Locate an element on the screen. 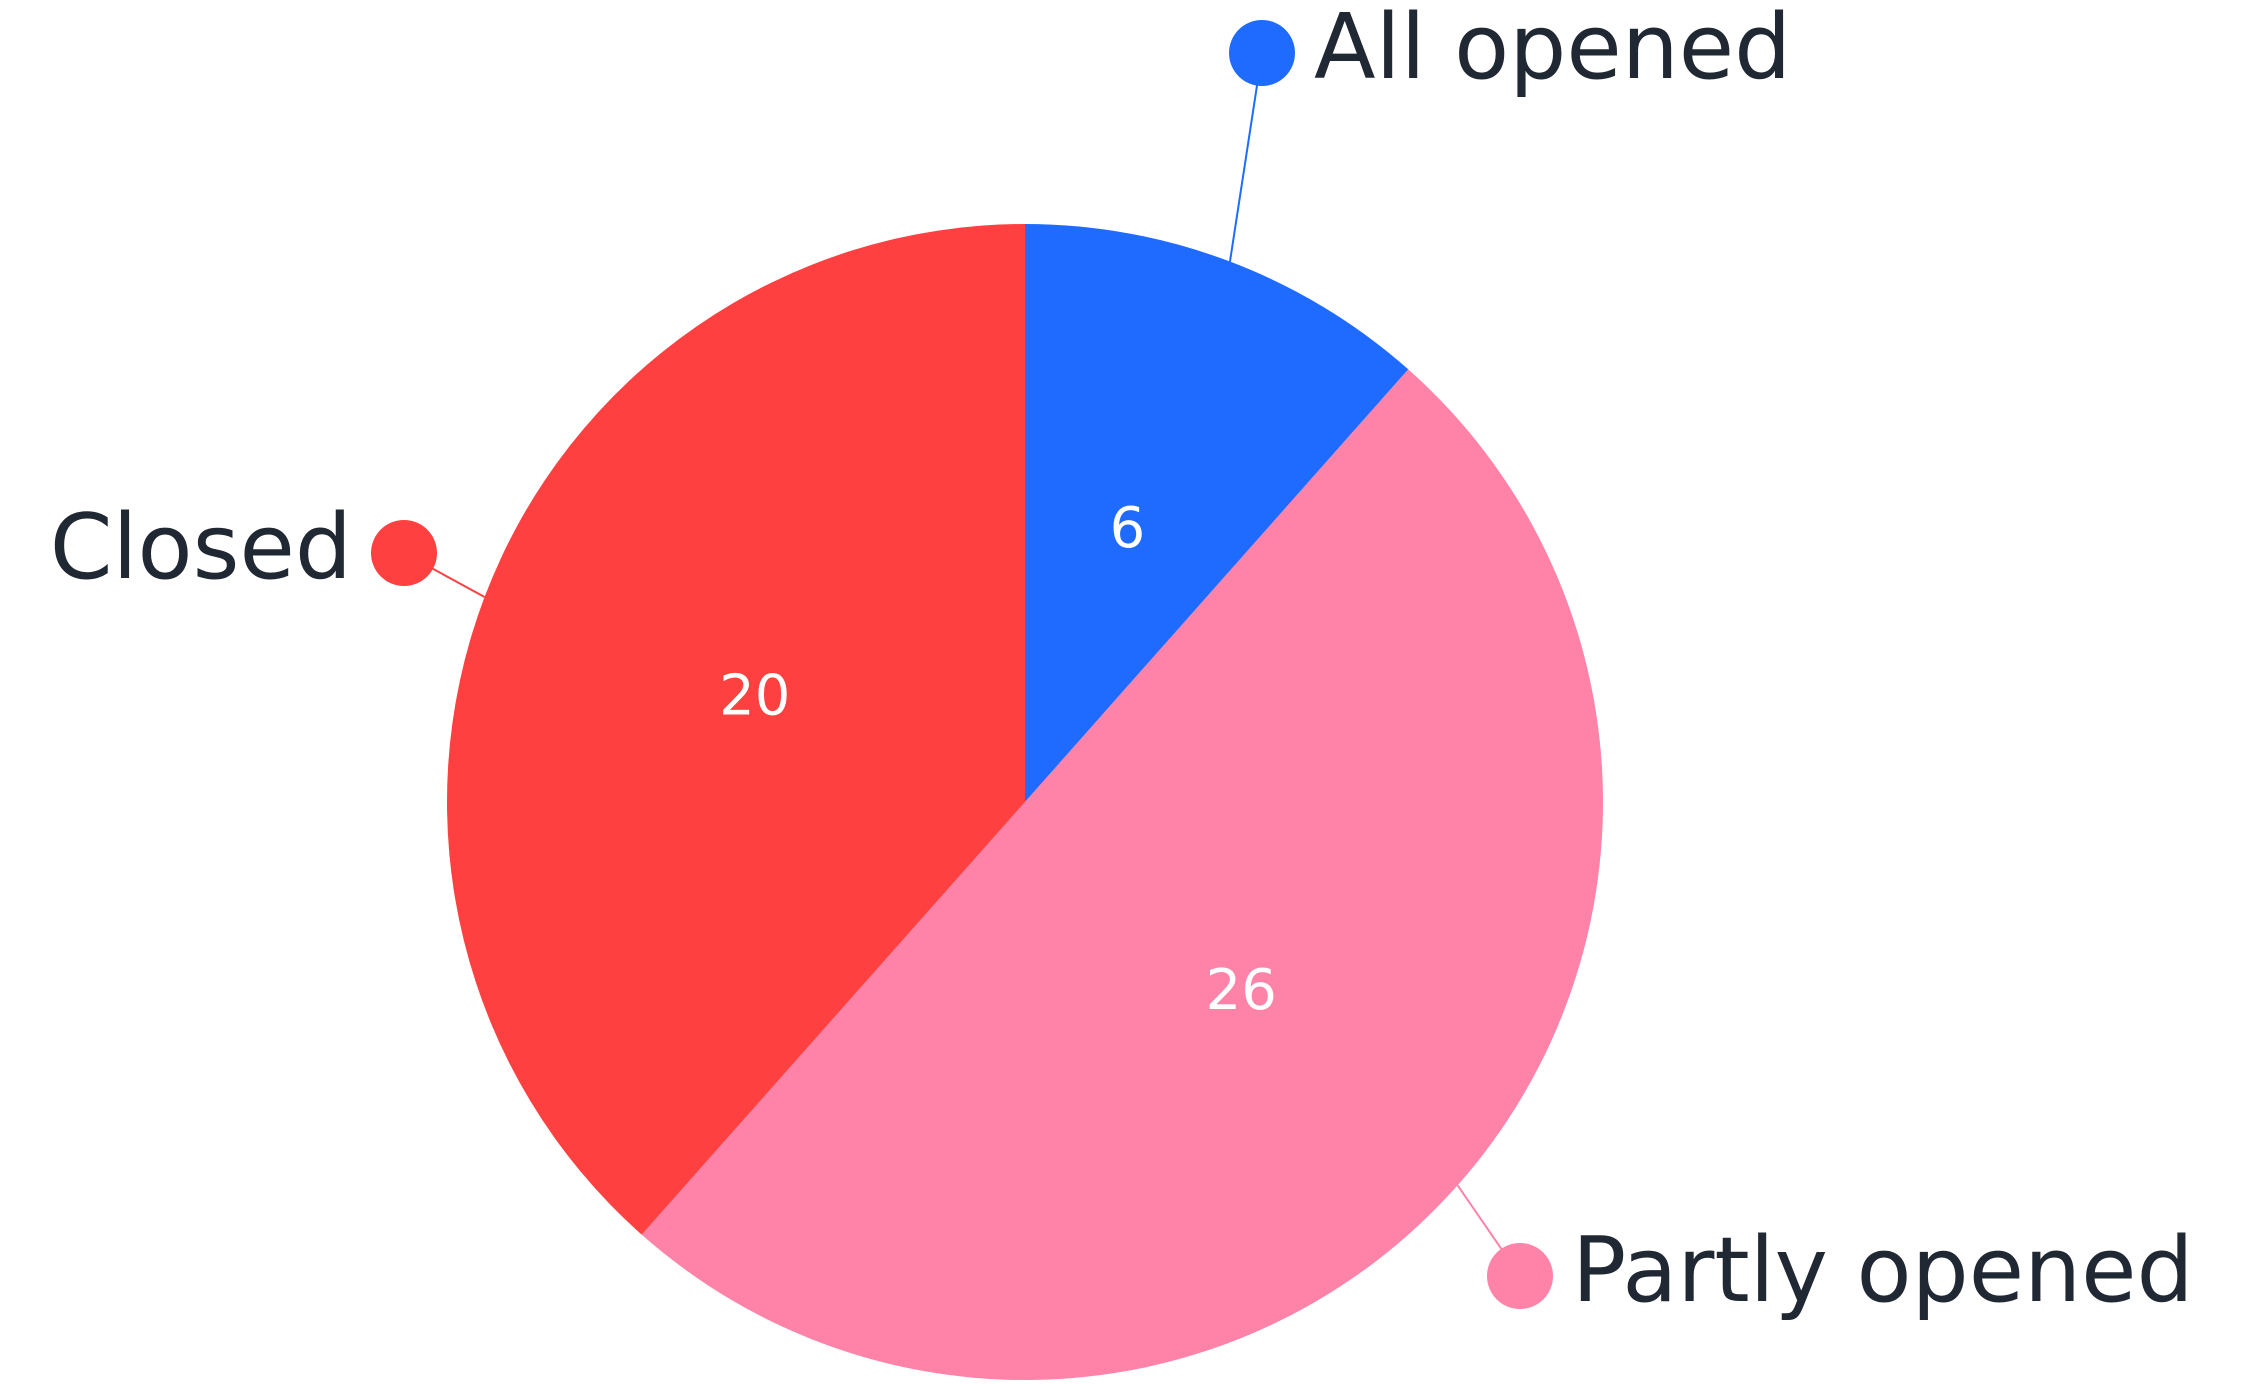 Image resolution: width=2253 pixels, height=1384 pixels. value-label: 6 is located at coordinates (1128, 528).